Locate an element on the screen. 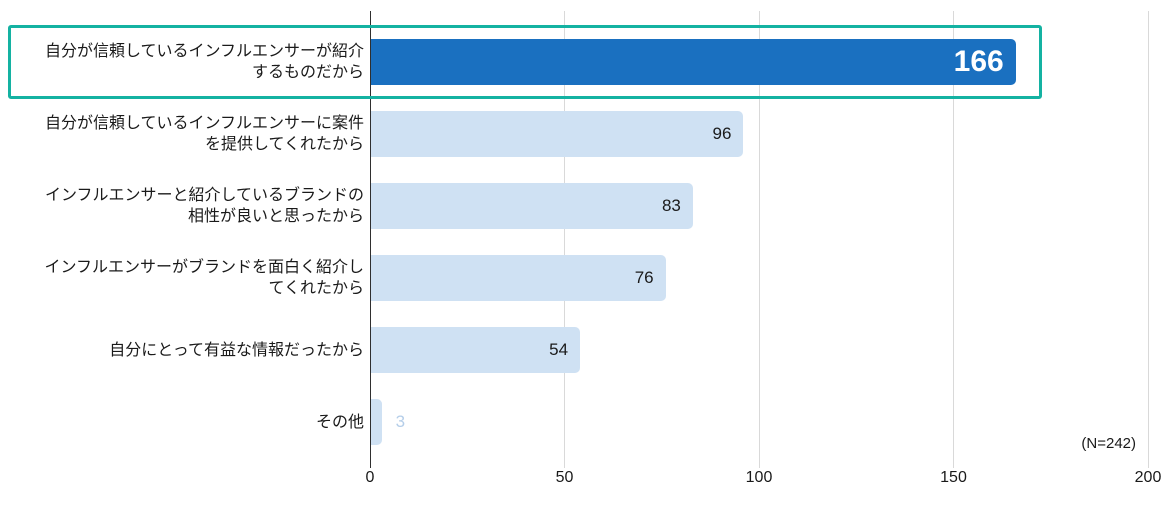  value-label: 54 is located at coordinates (559, 349).